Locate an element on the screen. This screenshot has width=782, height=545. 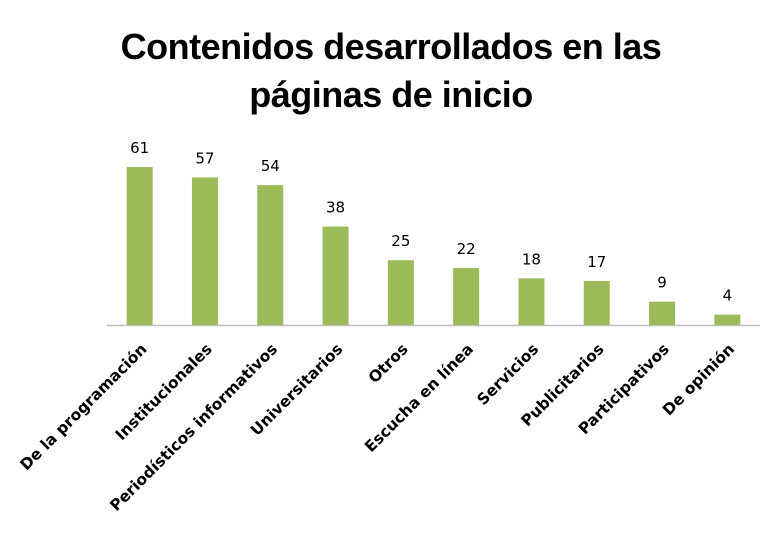
chart-title-line-1: Contenidos desarrollados en las is located at coordinates (391, 46).